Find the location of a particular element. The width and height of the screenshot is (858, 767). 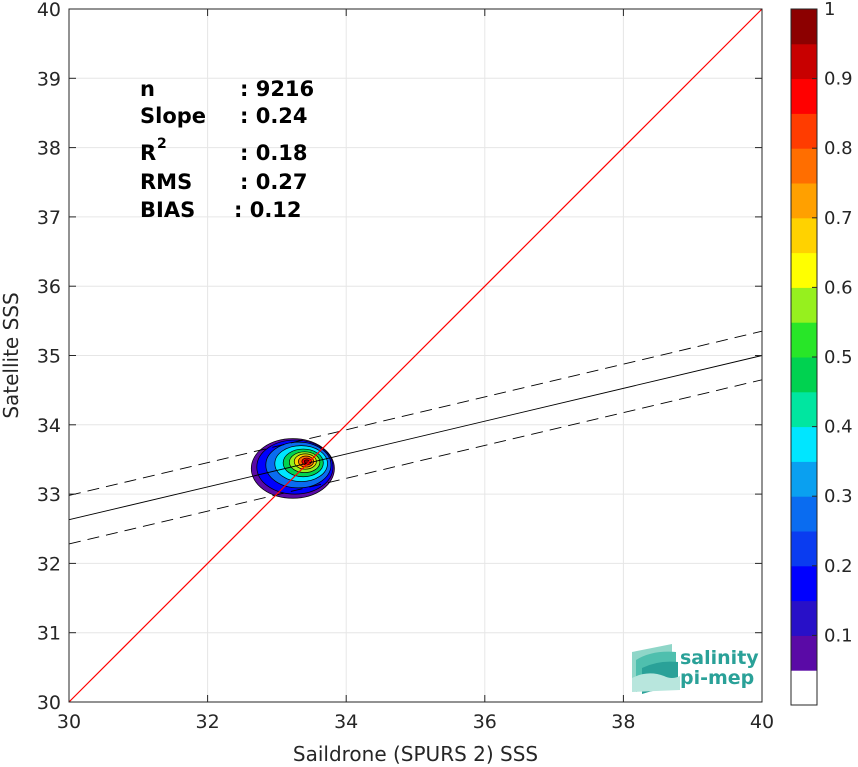

y-tick-label: 37 is located at coordinates (49, 218).